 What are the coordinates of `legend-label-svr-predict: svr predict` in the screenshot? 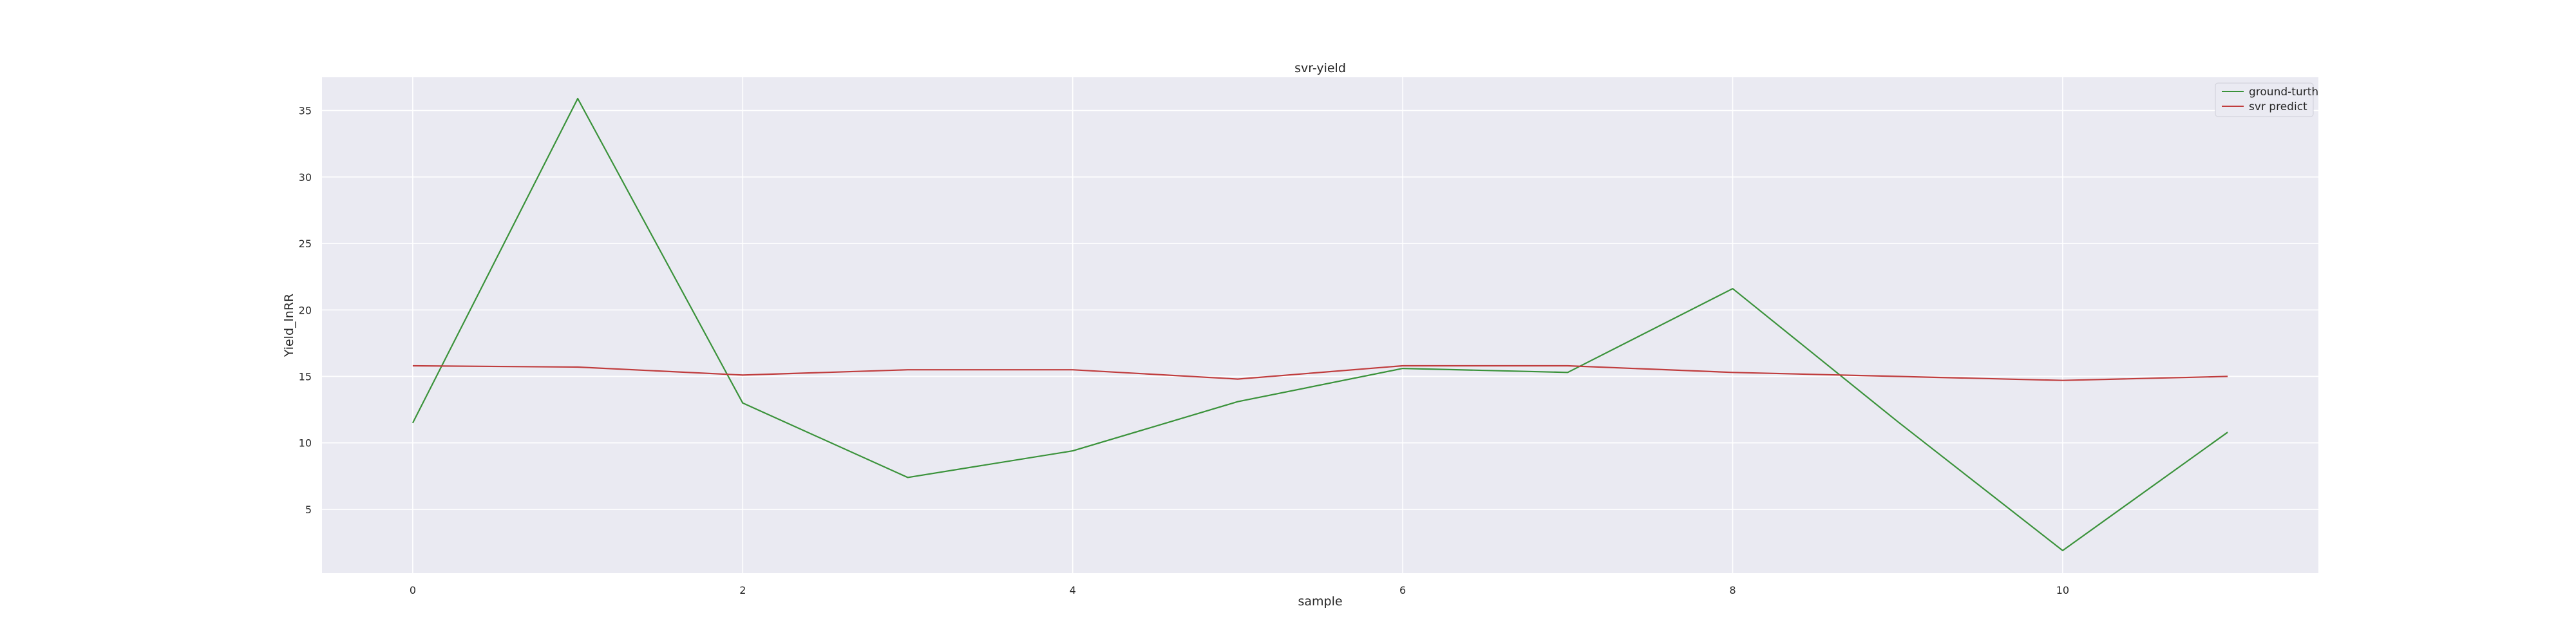 It's located at (2278, 107).